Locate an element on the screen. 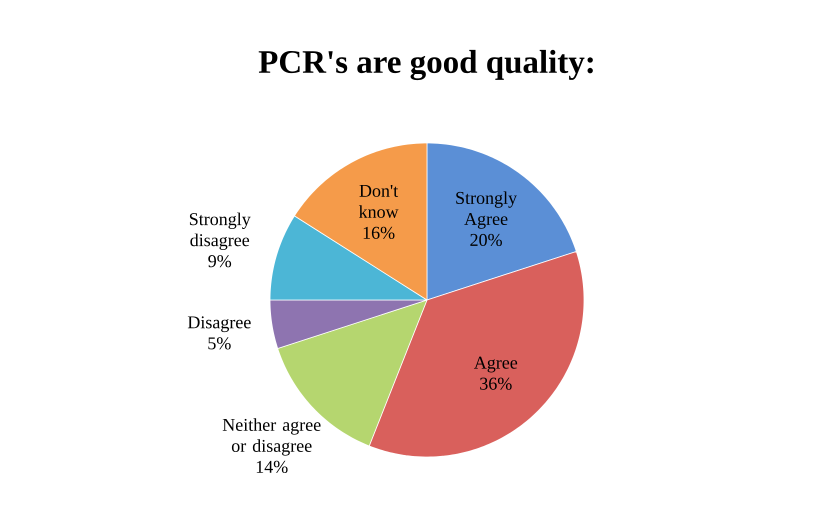 This screenshot has height=509, width=839. slice-label: Disagree is located at coordinates (219, 324).